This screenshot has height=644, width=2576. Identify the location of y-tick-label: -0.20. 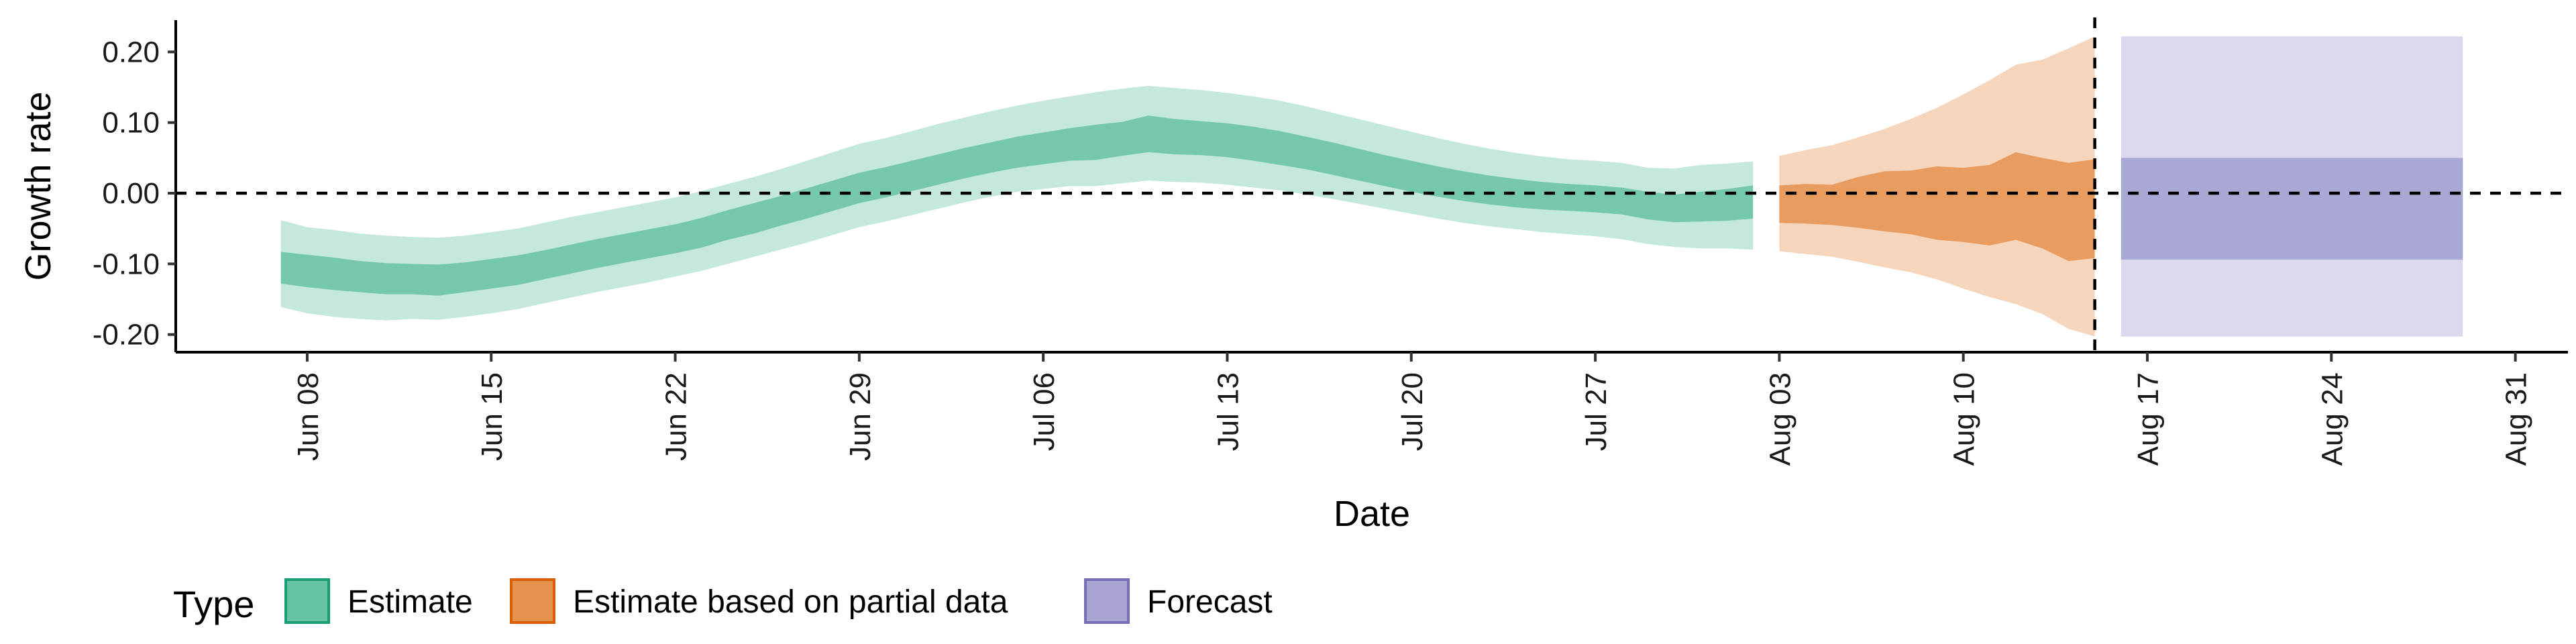
(126, 335).